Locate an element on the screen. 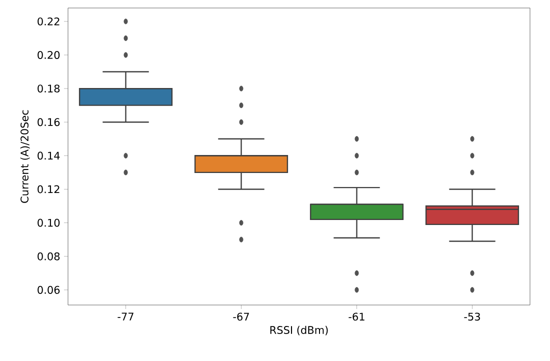  x-axis-title: RSSI (dBm) is located at coordinates (299, 331).